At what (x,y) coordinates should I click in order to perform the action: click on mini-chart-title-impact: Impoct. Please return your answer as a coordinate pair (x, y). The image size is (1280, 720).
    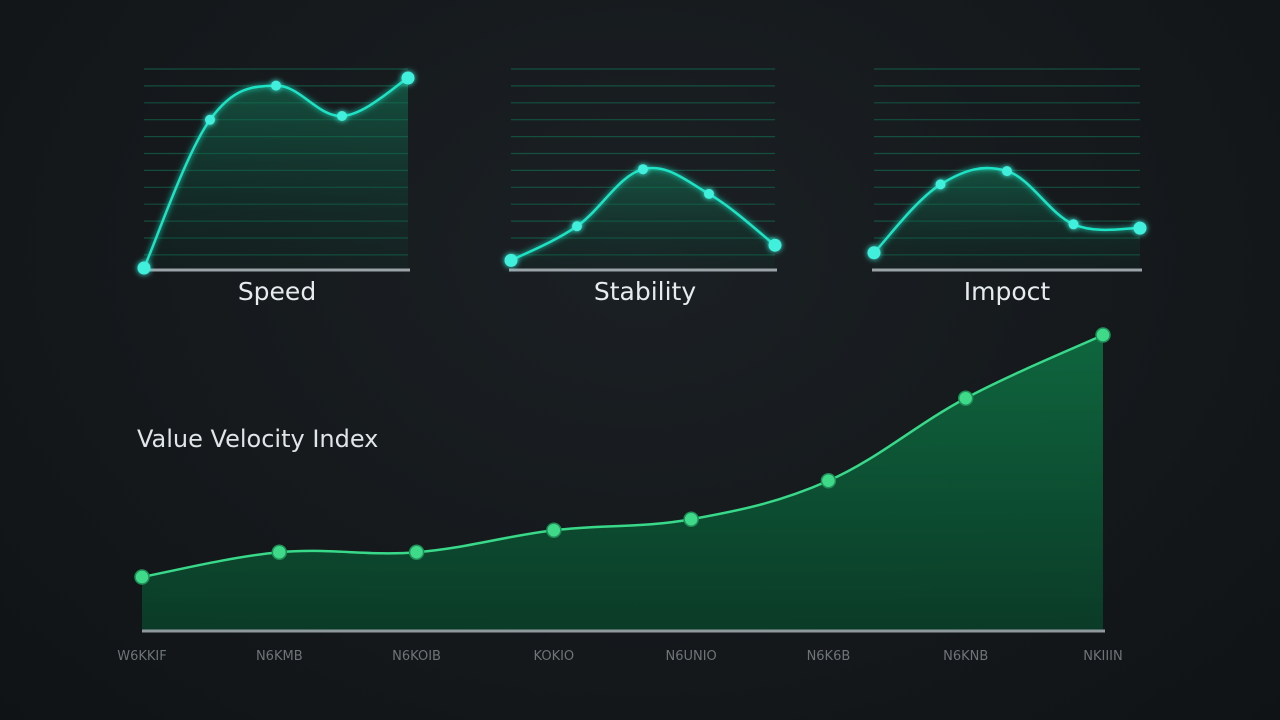
    Looking at the image, I should click on (1007, 291).